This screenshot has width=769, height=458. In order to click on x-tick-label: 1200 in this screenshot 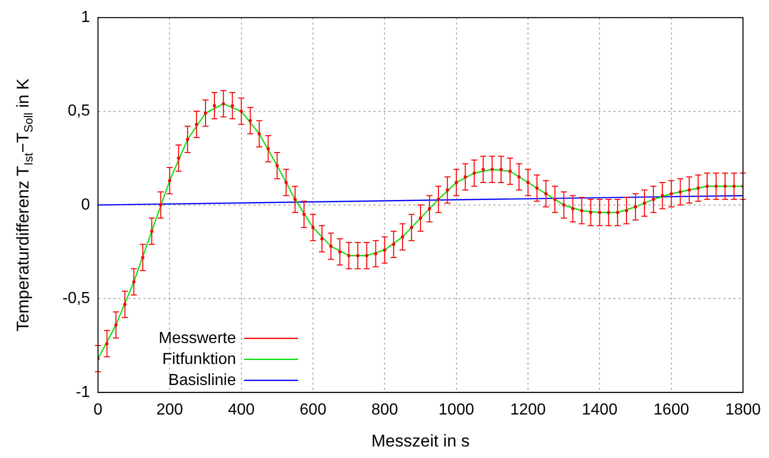, I will do `click(528, 409)`.